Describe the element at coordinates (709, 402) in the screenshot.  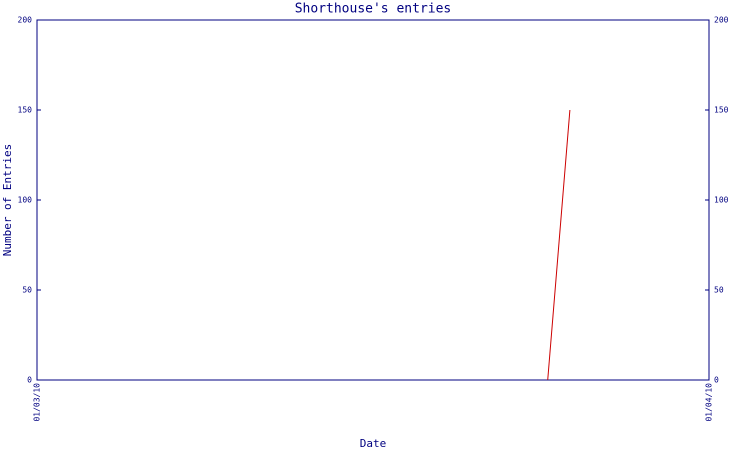
I see `x-tick-label: 01/04/10` at that location.